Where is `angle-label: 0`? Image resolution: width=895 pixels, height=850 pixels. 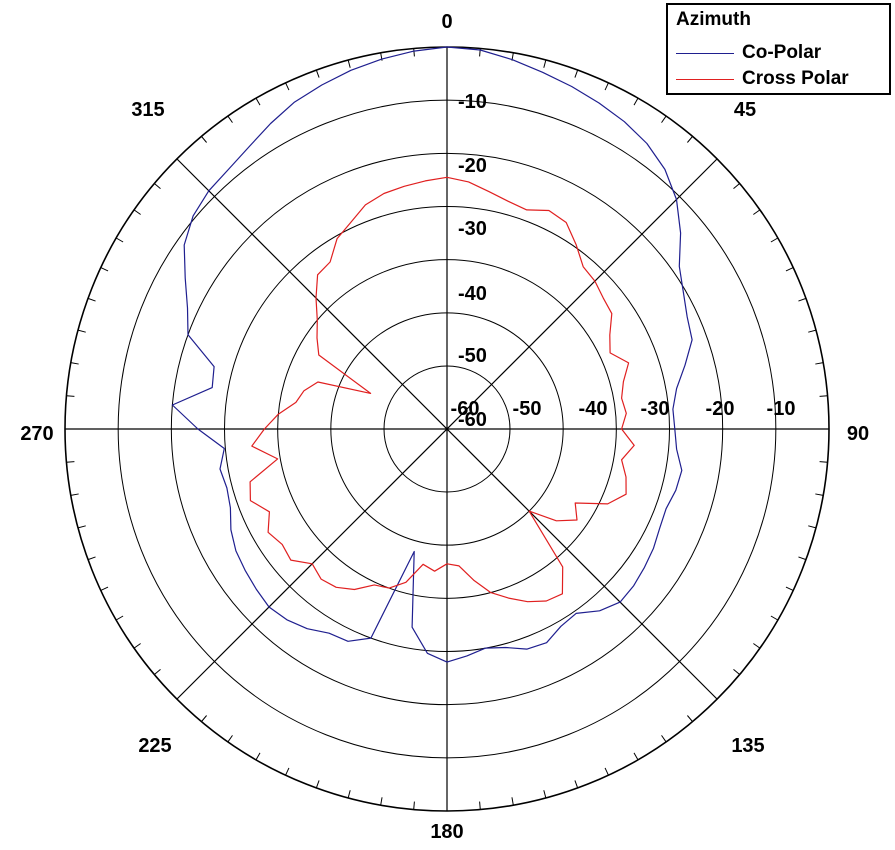
angle-label: 0 is located at coordinates (446, 22).